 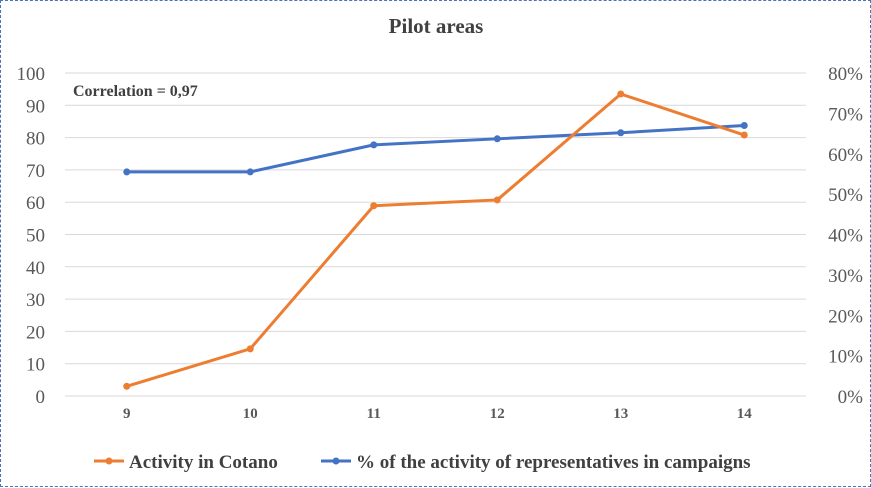 I want to click on x-tick-label: 10, so click(x=250, y=414).